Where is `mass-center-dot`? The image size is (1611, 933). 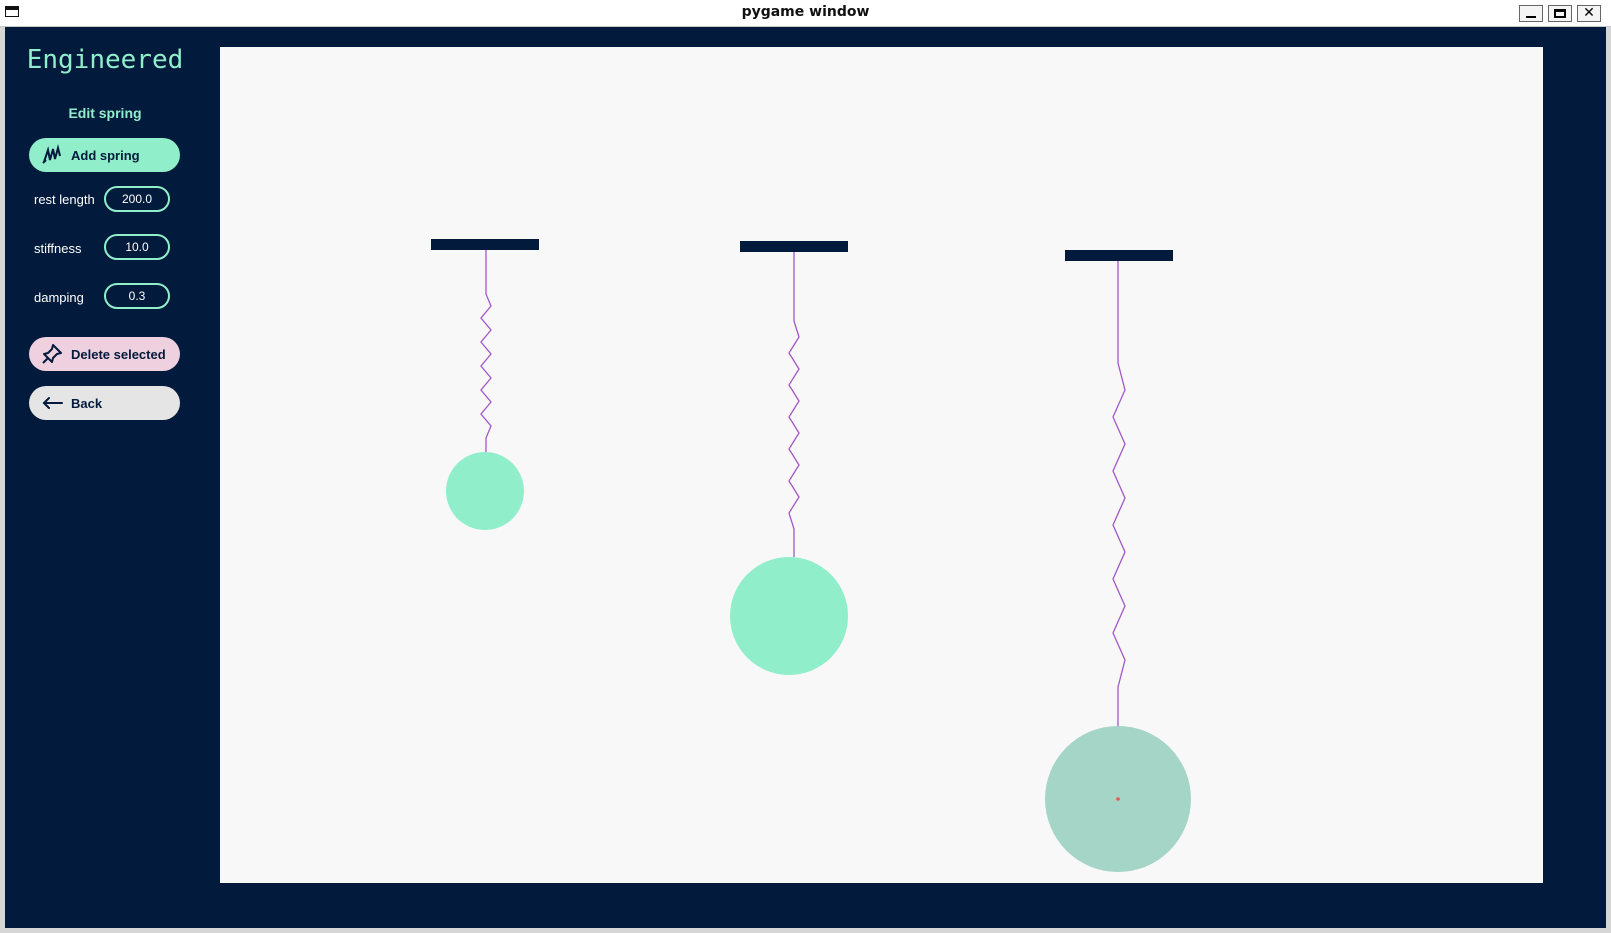
mass-center-dot is located at coordinates (1118, 799).